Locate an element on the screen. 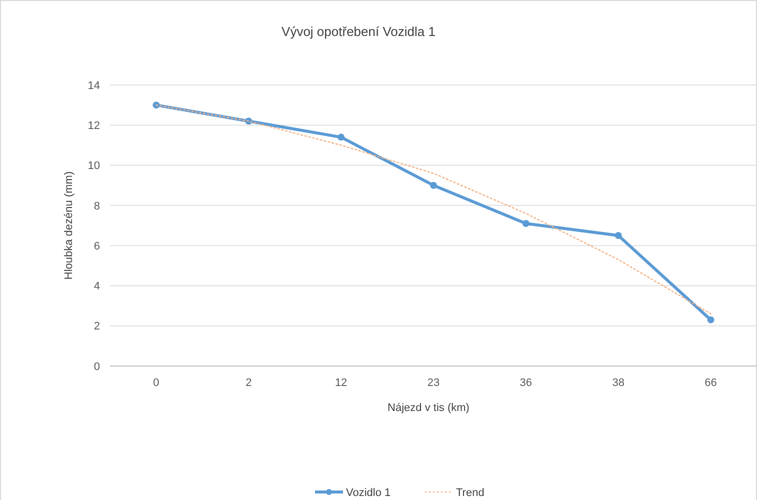  y-tick-label: 0 is located at coordinates (97, 366).